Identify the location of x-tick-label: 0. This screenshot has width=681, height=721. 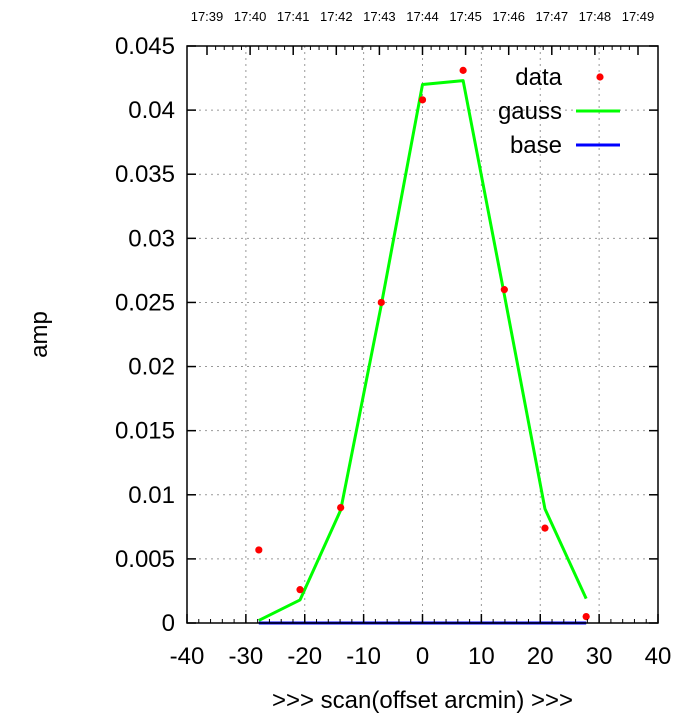
(422, 656).